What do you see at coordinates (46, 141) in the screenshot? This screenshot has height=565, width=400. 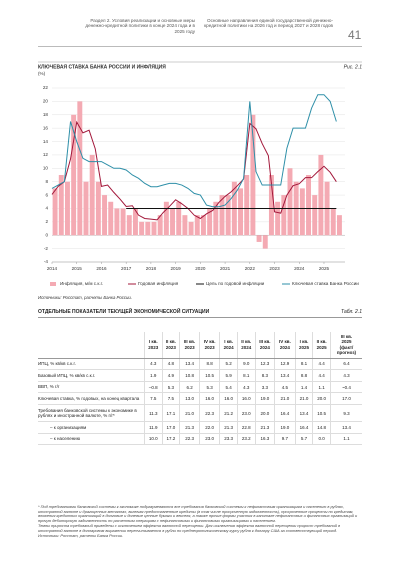 I see `y-tick-label: 14` at bounding box center [46, 141].